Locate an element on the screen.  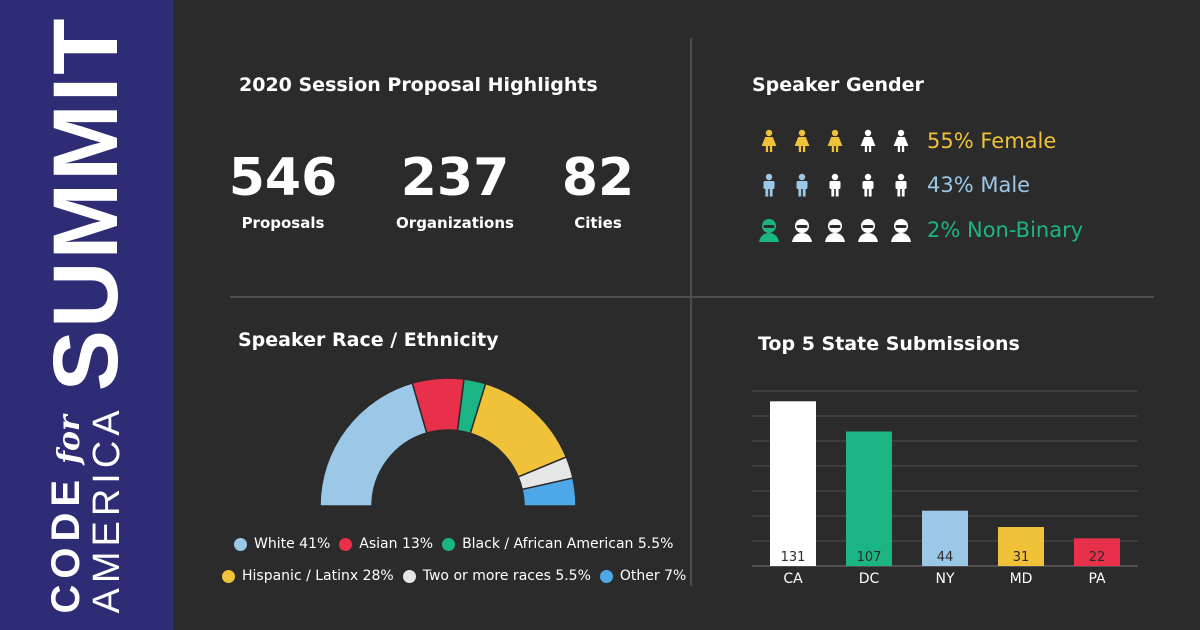
stat-proposals-value: 546 is located at coordinates (283, 178).